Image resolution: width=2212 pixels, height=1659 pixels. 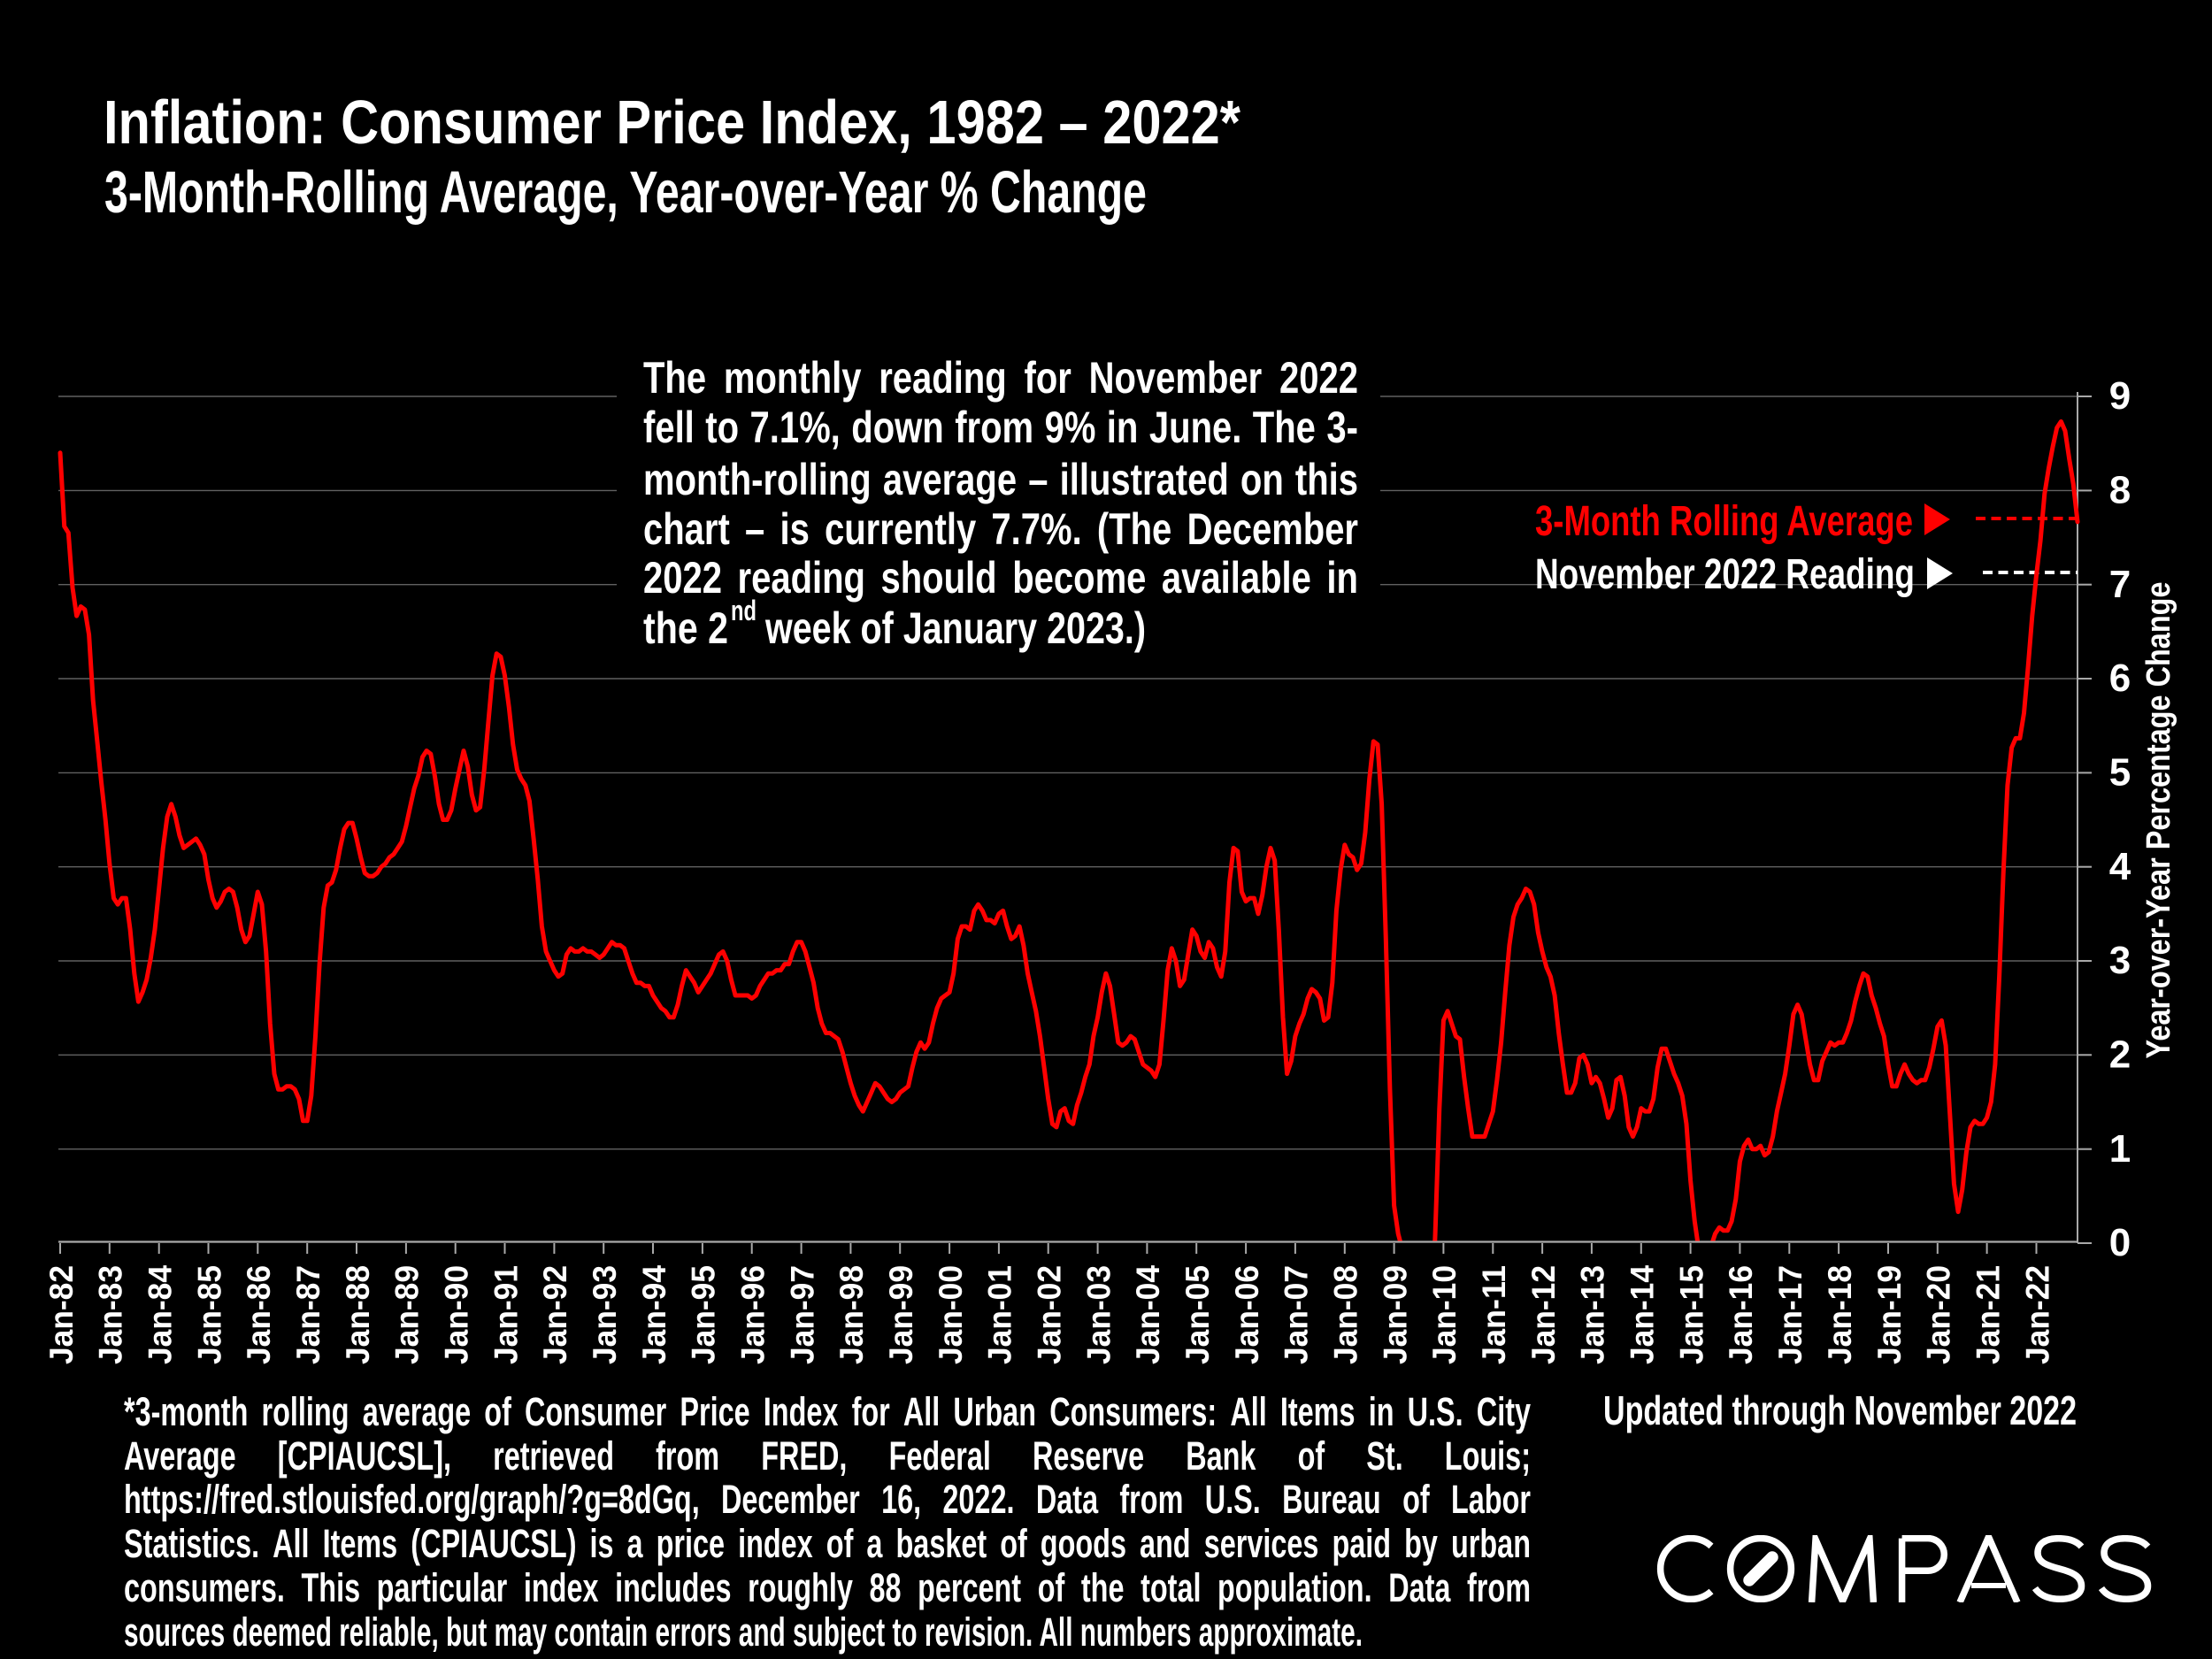 What do you see at coordinates (1939, 1315) in the screenshot?
I see `svg-text: Jan-20` at bounding box center [1939, 1315].